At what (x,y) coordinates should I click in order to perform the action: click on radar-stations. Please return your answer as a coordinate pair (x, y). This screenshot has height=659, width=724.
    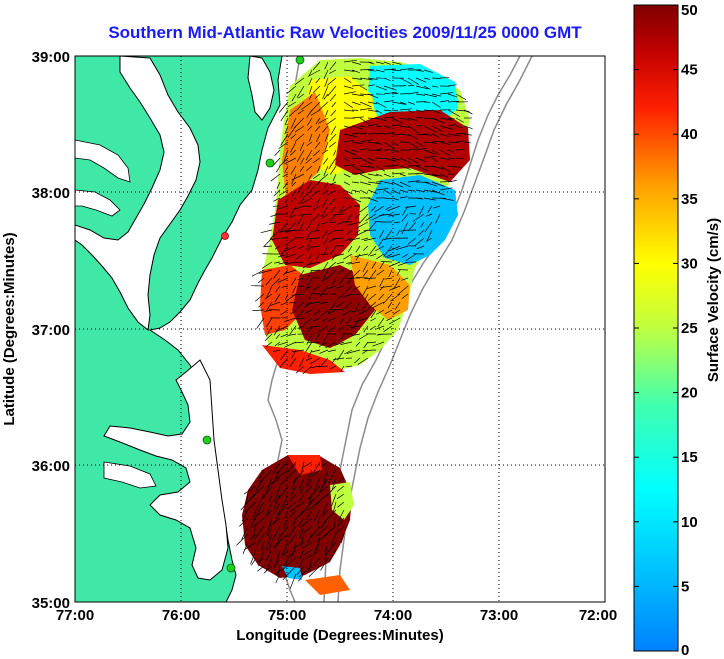
    Looking at the image, I should click on (253, 314).